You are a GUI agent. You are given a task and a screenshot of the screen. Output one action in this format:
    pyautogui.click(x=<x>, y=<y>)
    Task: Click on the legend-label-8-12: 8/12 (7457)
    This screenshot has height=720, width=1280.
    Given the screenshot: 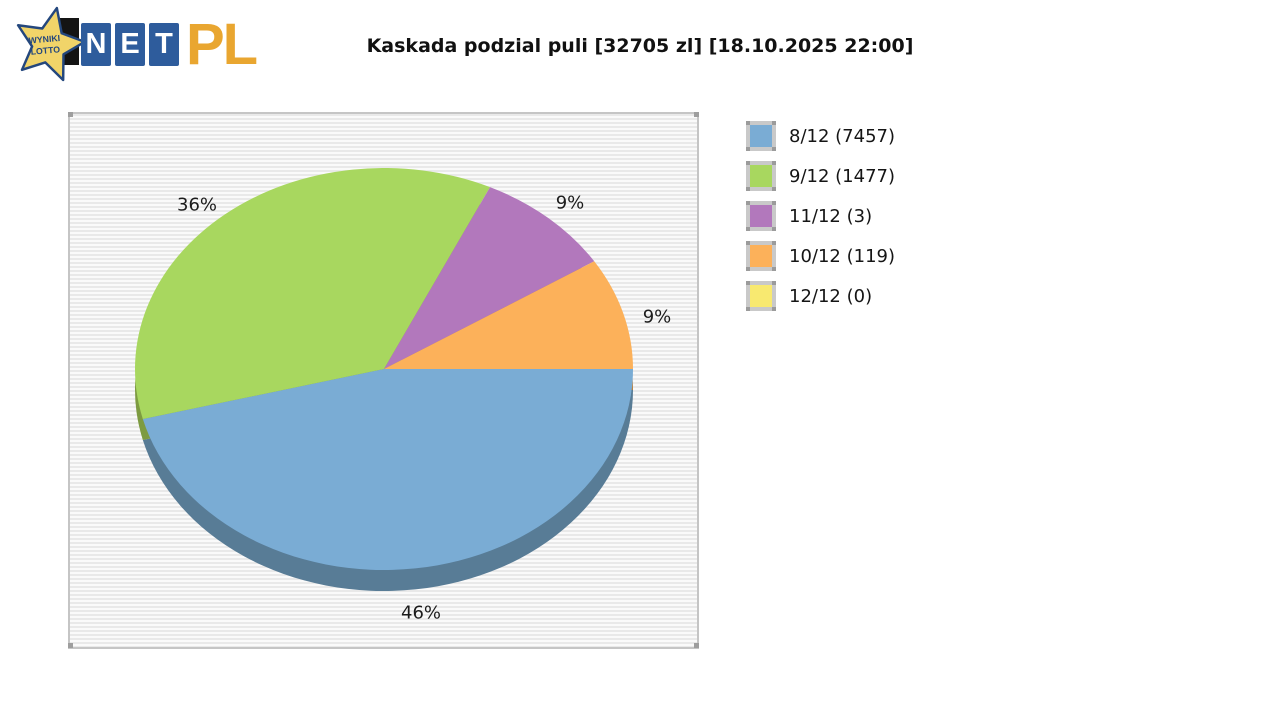 What is the action you would take?
    pyautogui.click(x=842, y=136)
    